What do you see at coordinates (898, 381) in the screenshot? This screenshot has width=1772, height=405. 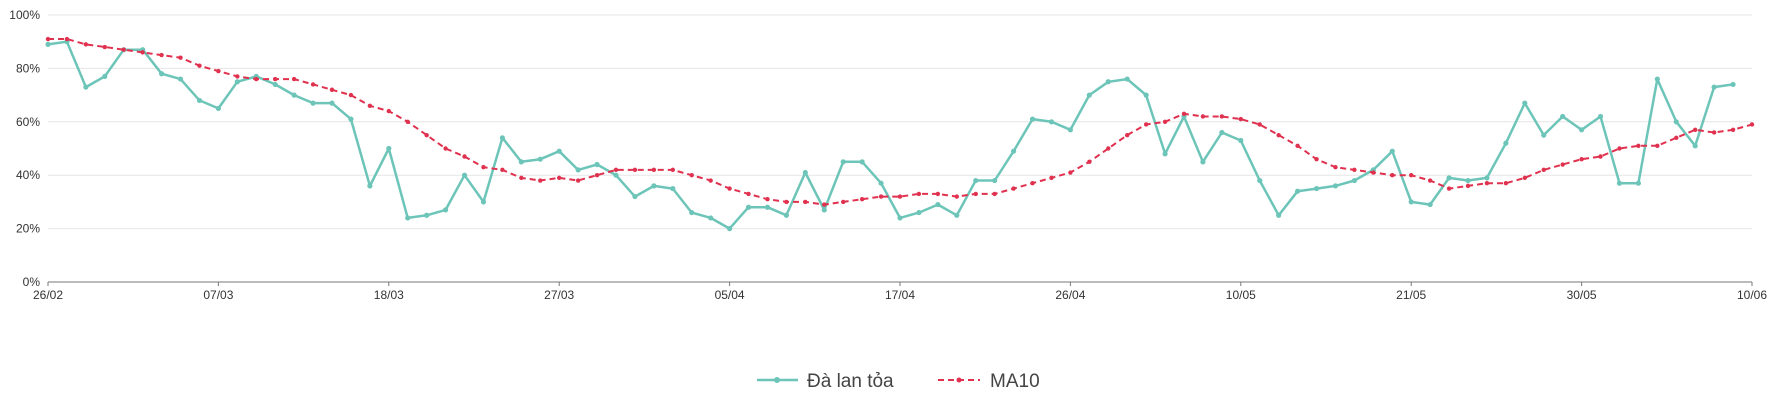 I see `legend: Đà lan tỏa MA10` at bounding box center [898, 381].